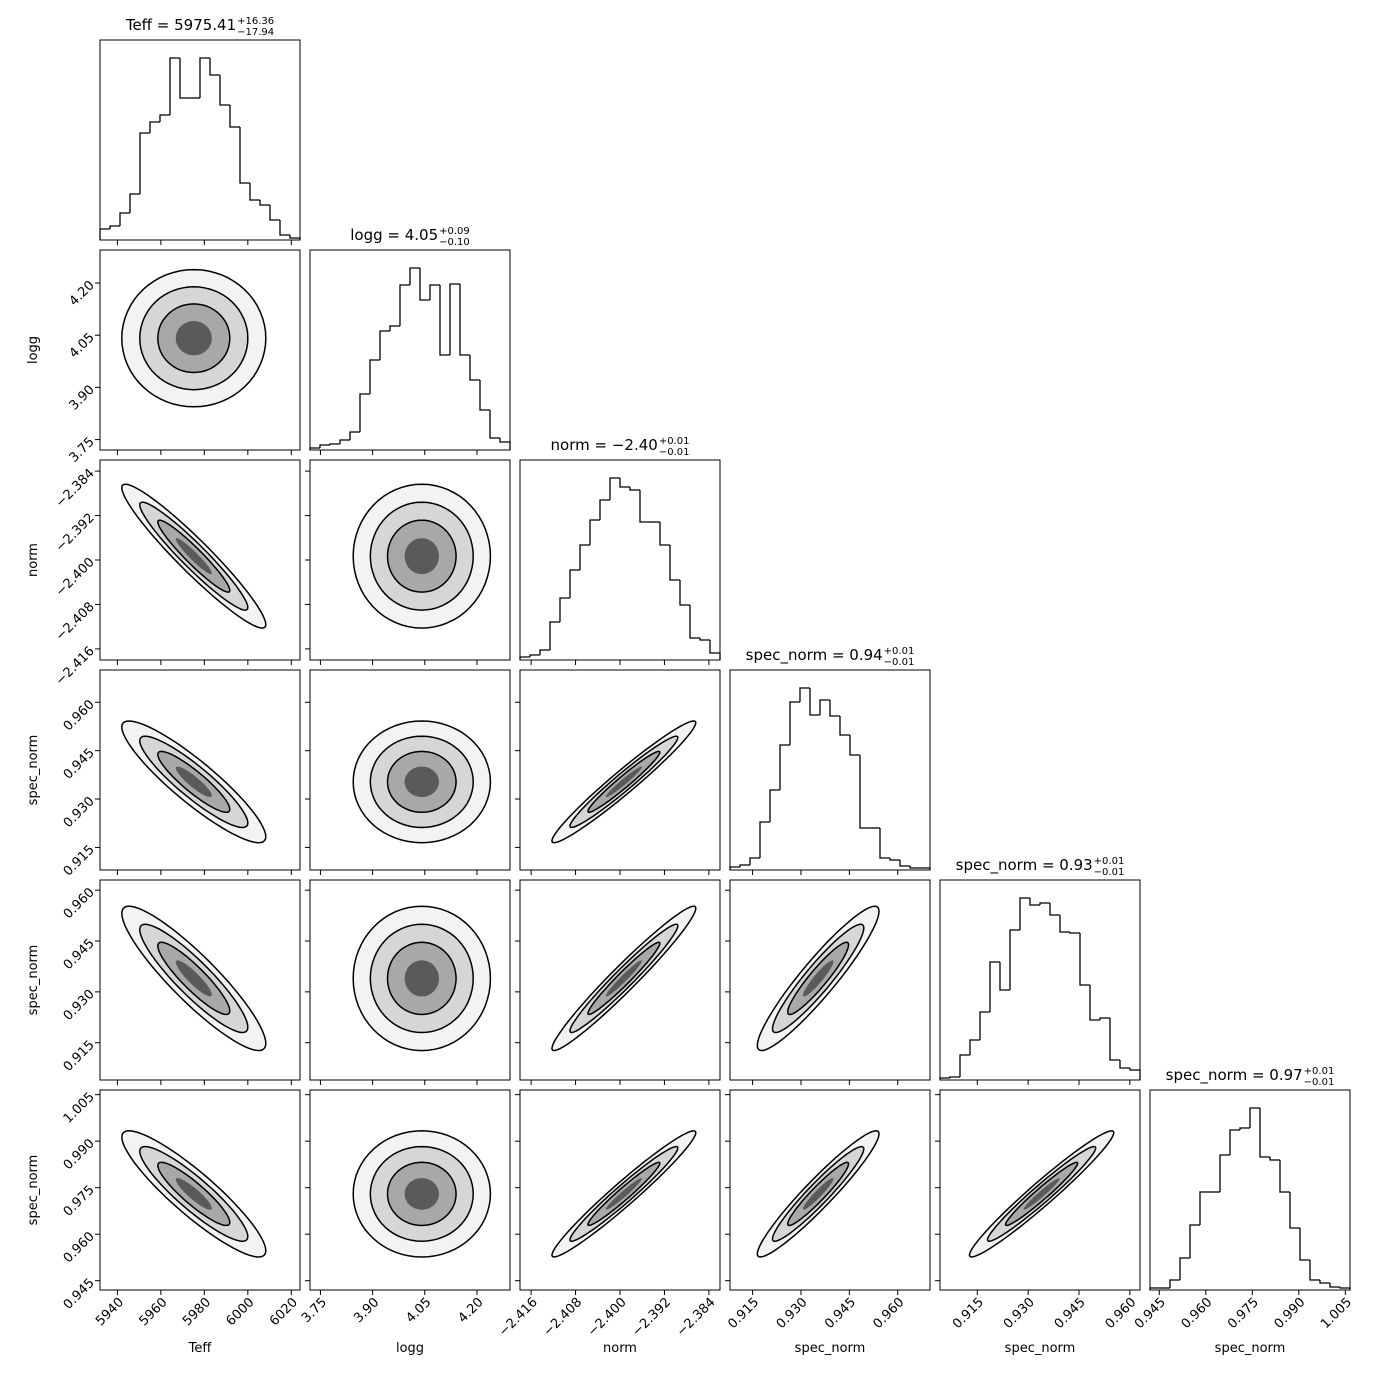 The image size is (1390, 1390). Describe the element at coordinates (1019, 1313) in the screenshot. I see `x-tick-label: 0.930` at that location.